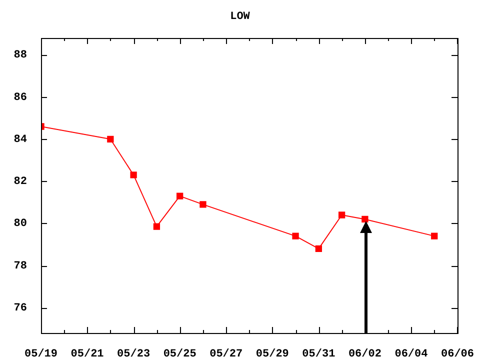 This screenshot has width=480, height=360. What do you see at coordinates (226, 354) in the screenshot?
I see `x-tick-label: 05/27` at bounding box center [226, 354].